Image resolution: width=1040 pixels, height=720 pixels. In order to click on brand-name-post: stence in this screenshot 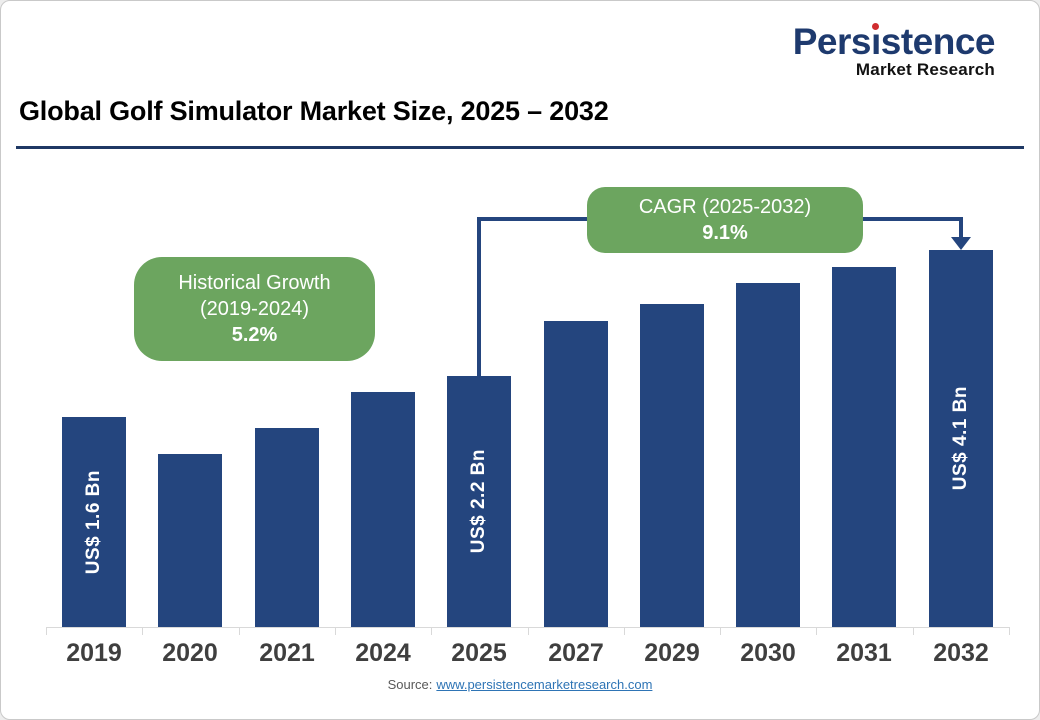, I will do `click(938, 41)`.